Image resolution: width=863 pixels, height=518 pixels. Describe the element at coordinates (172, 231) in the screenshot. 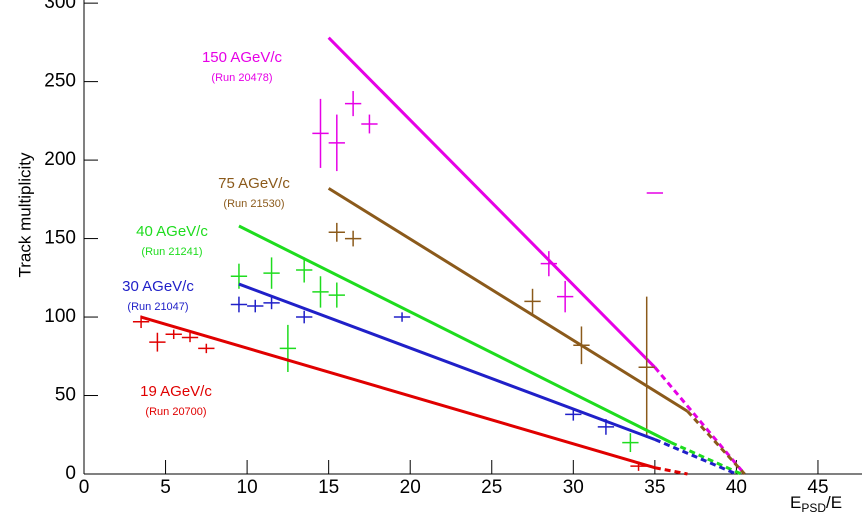

I see `series-label: 40 AGeV/c` at that location.